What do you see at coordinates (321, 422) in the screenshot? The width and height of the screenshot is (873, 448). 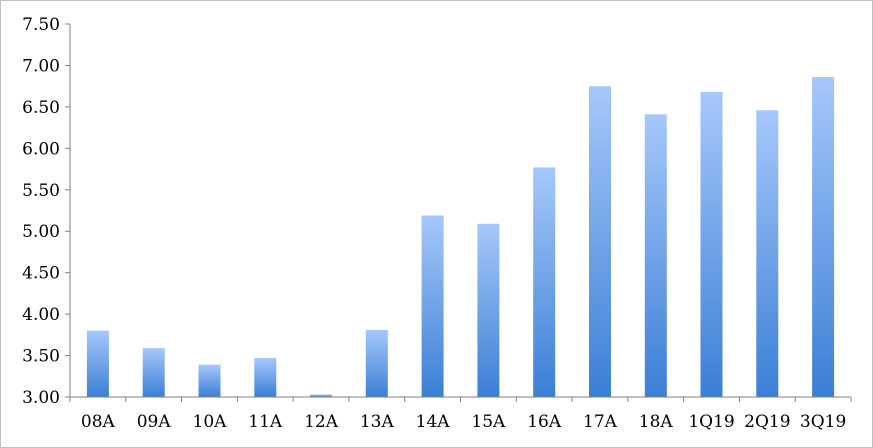 I see `x-tick-label: 12A` at bounding box center [321, 422].